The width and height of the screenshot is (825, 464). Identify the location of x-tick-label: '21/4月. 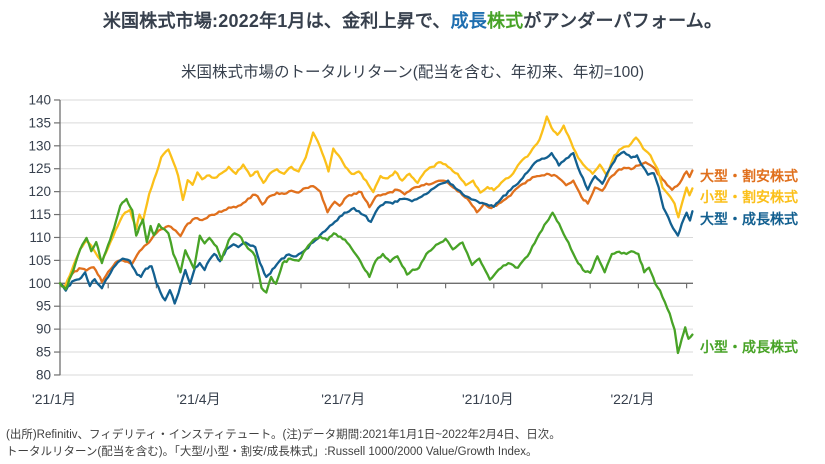
(199, 399).